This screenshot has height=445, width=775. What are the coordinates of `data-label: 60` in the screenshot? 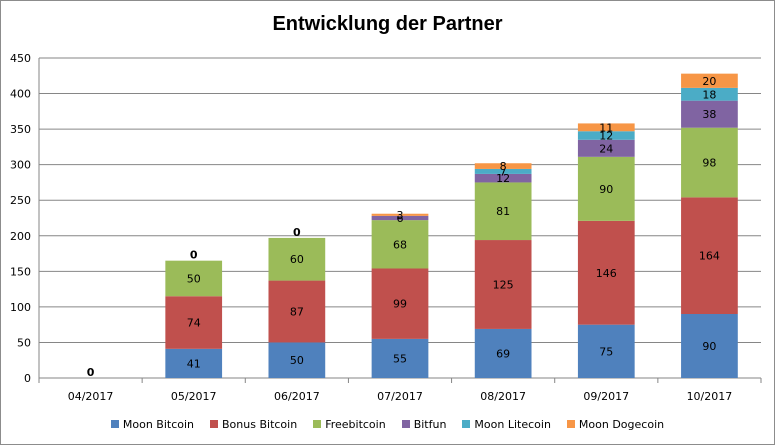 It's located at (297, 259).